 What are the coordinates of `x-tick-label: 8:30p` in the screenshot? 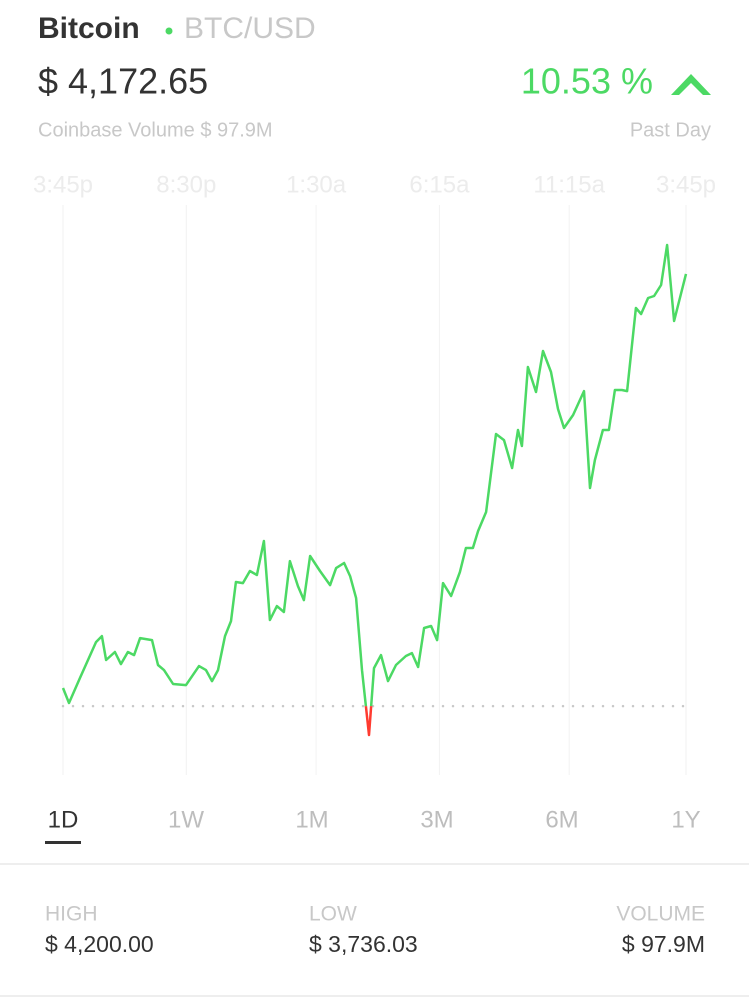 It's located at (186, 184).